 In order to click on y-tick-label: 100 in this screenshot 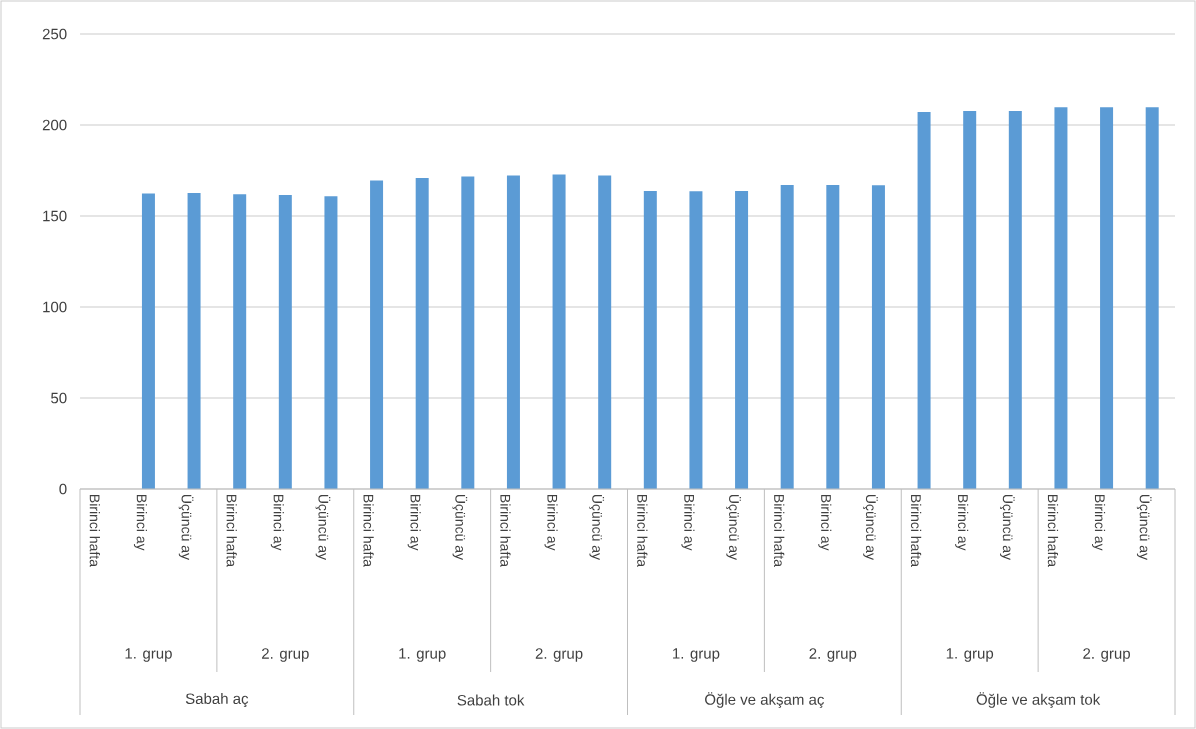, I will do `click(55, 307)`.